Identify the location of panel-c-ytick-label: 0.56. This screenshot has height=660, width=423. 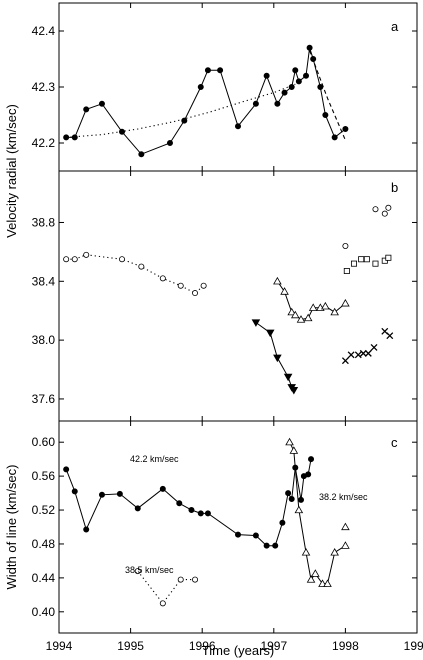
(44, 476).